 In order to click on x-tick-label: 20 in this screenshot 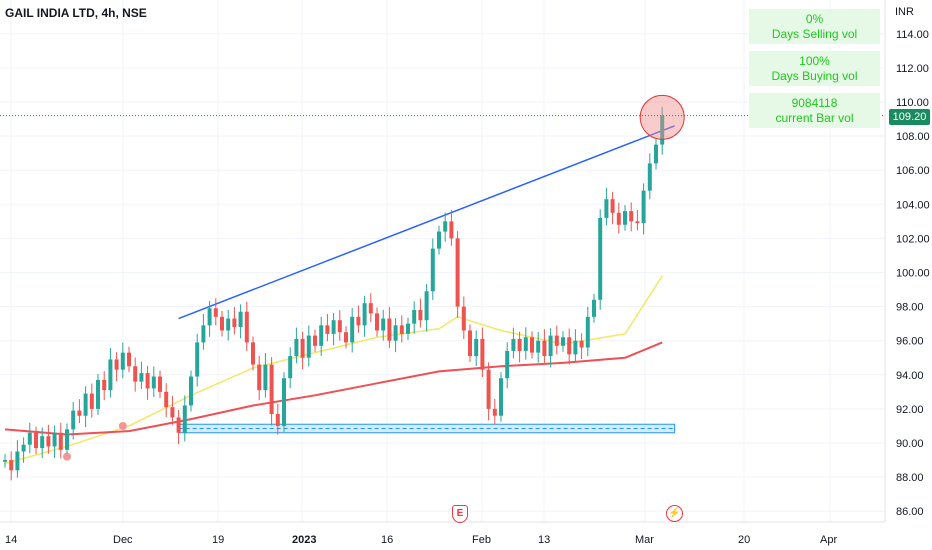, I will do `click(744, 540)`.